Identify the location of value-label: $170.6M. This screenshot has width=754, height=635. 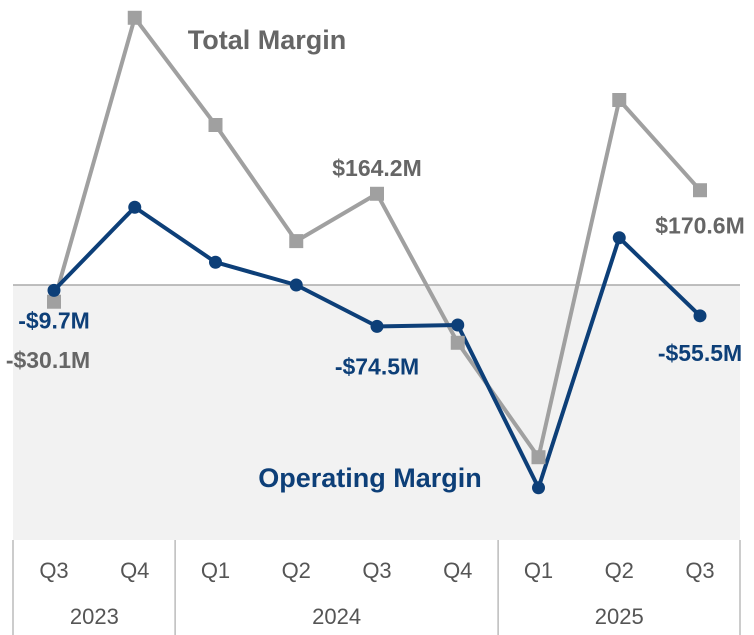
(700, 225).